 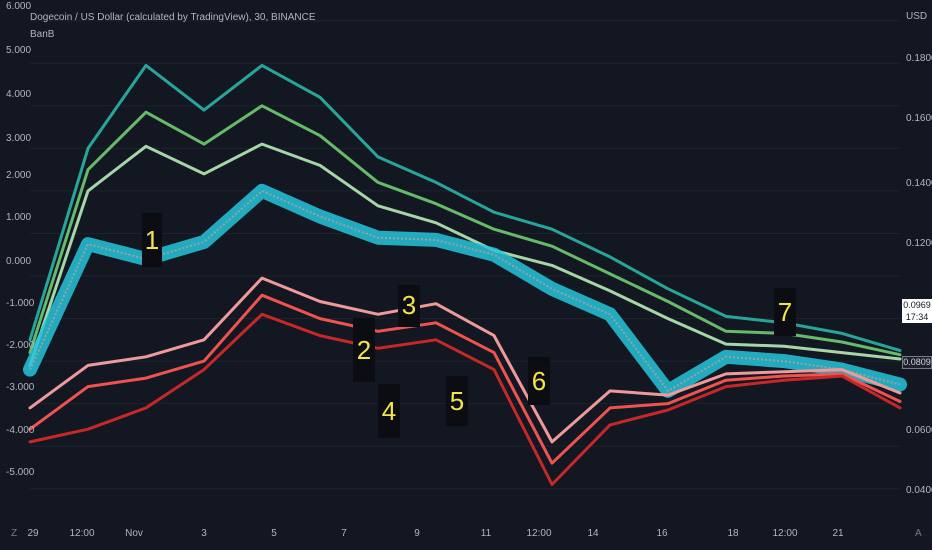 I want to click on annotation-label: 5, so click(x=457, y=401).